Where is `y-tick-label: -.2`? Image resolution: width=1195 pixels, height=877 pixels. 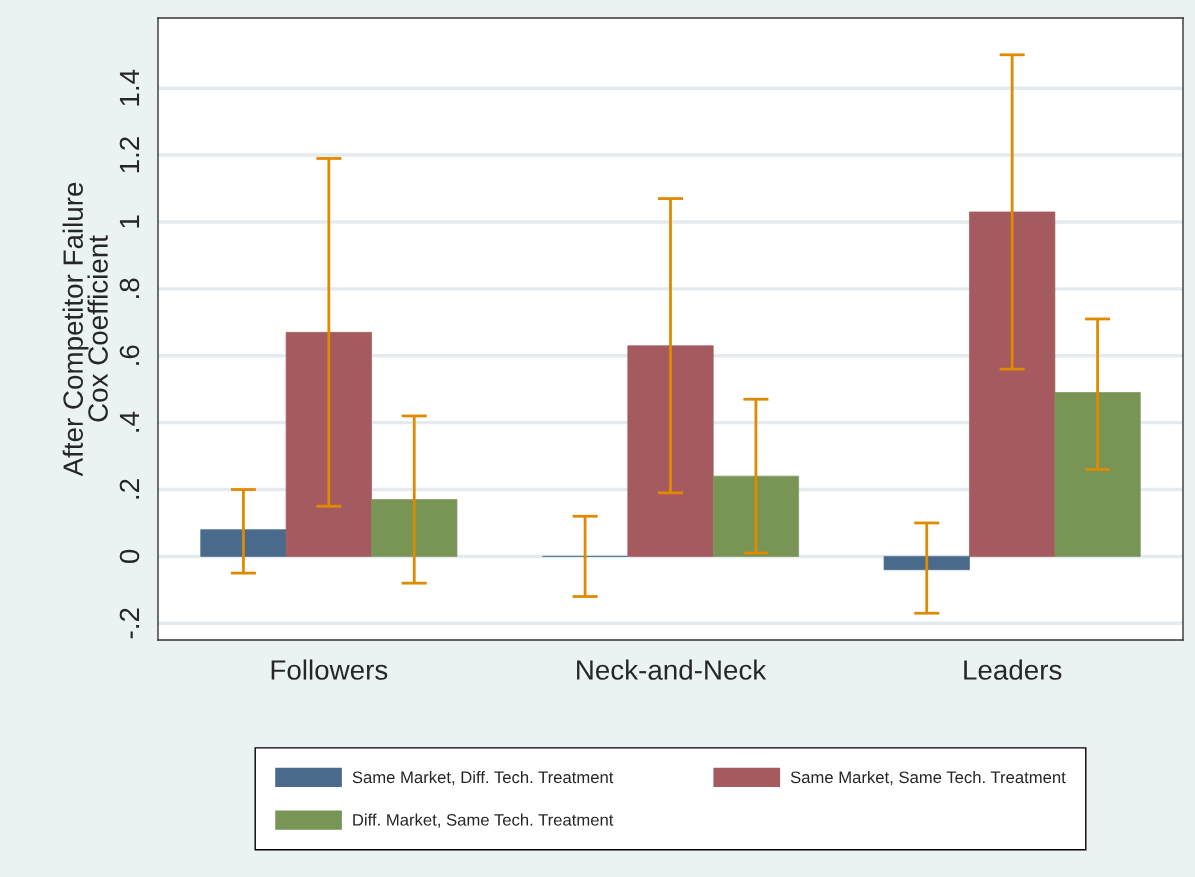
y-tick-label: -.2 is located at coordinates (129, 623).